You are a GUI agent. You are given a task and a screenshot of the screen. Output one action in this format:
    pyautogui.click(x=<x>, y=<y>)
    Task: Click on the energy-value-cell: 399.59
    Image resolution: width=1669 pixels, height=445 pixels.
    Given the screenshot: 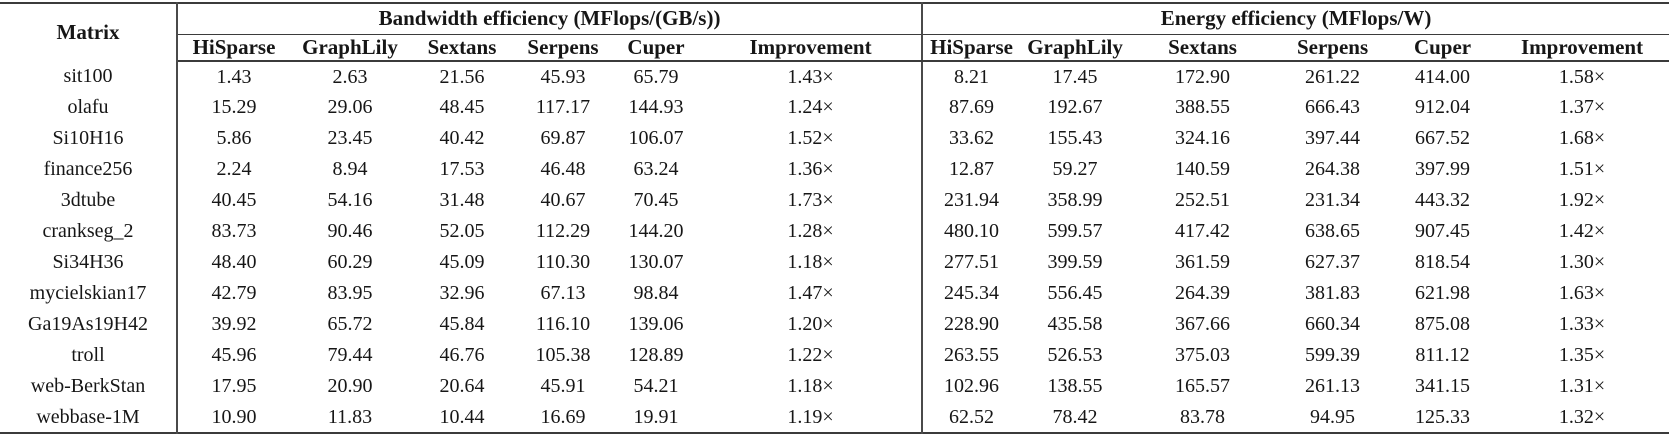 What is the action you would take?
    pyautogui.click(x=1075, y=262)
    